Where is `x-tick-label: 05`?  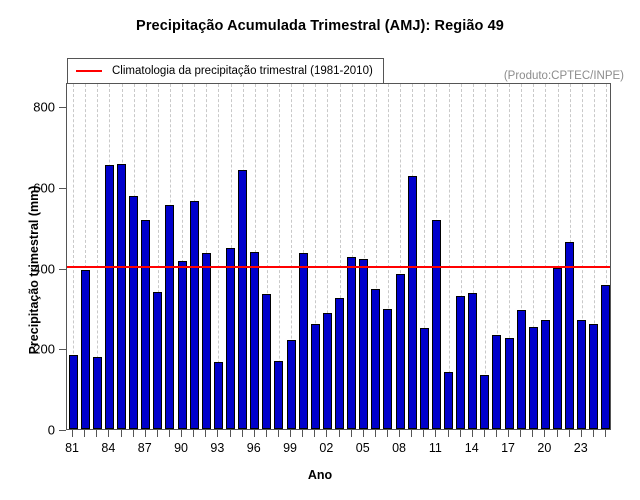
x-tick-label: 05 is located at coordinates (362, 448).